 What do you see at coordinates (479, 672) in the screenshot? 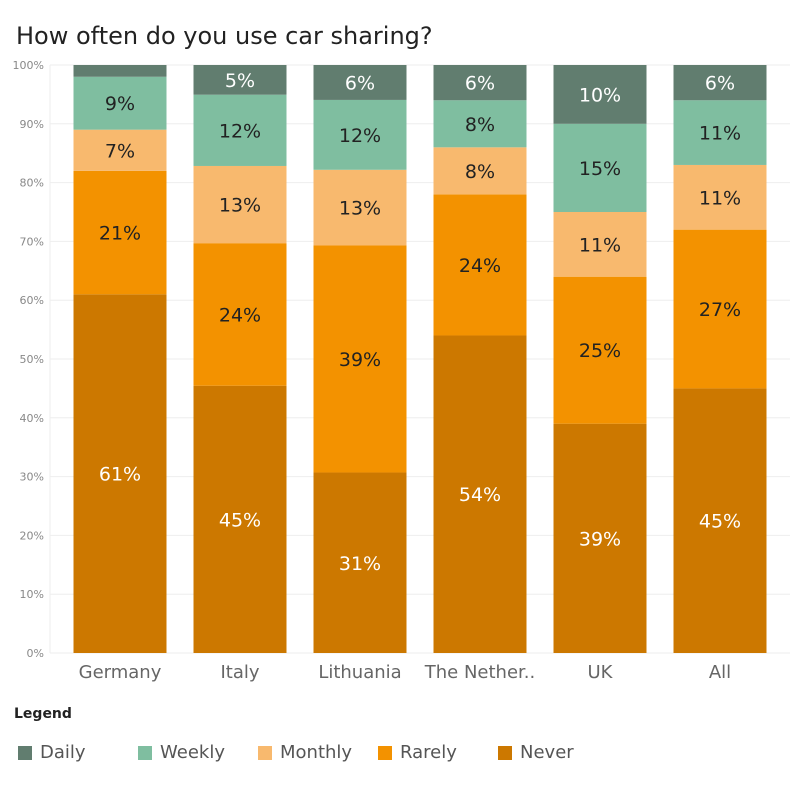
I see `x-tick-label: The Nether..` at bounding box center [479, 672].